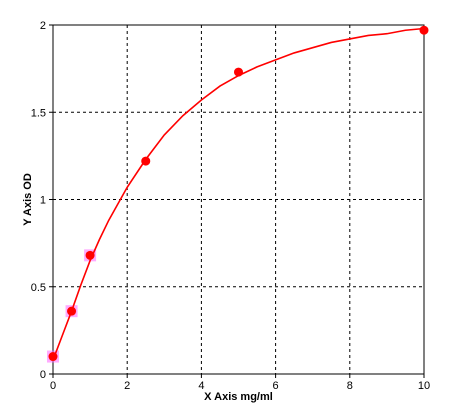 The image size is (467, 408). I want to click on x-axis-title: X Axis mg/ml, so click(238, 397).